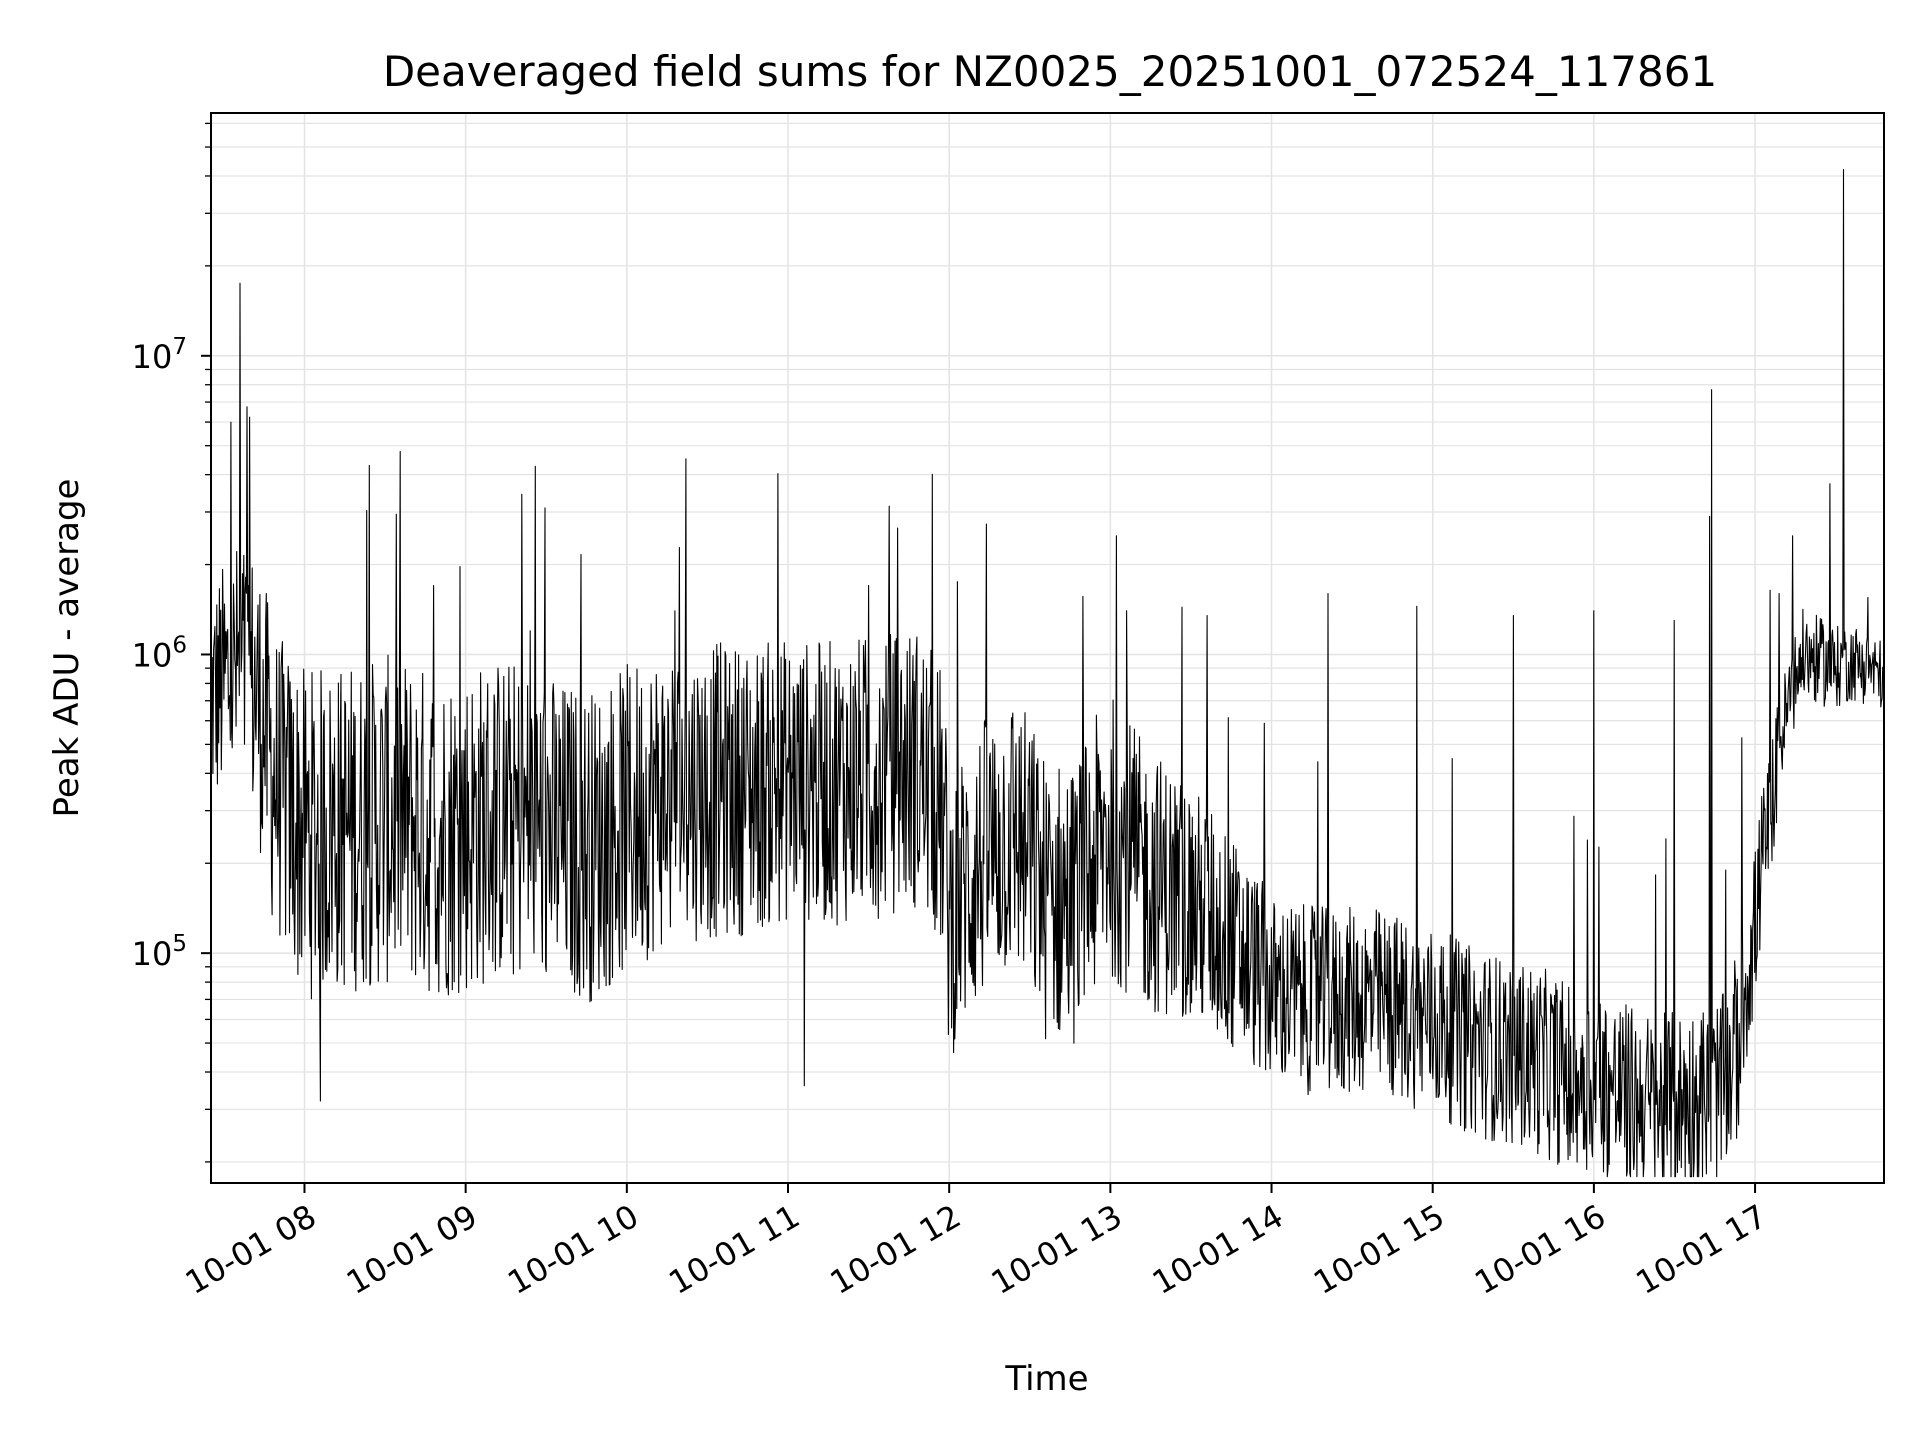  What do you see at coordinates (159, 355) in the screenshot?
I see `y-tick-label: 10⁷` at bounding box center [159, 355].